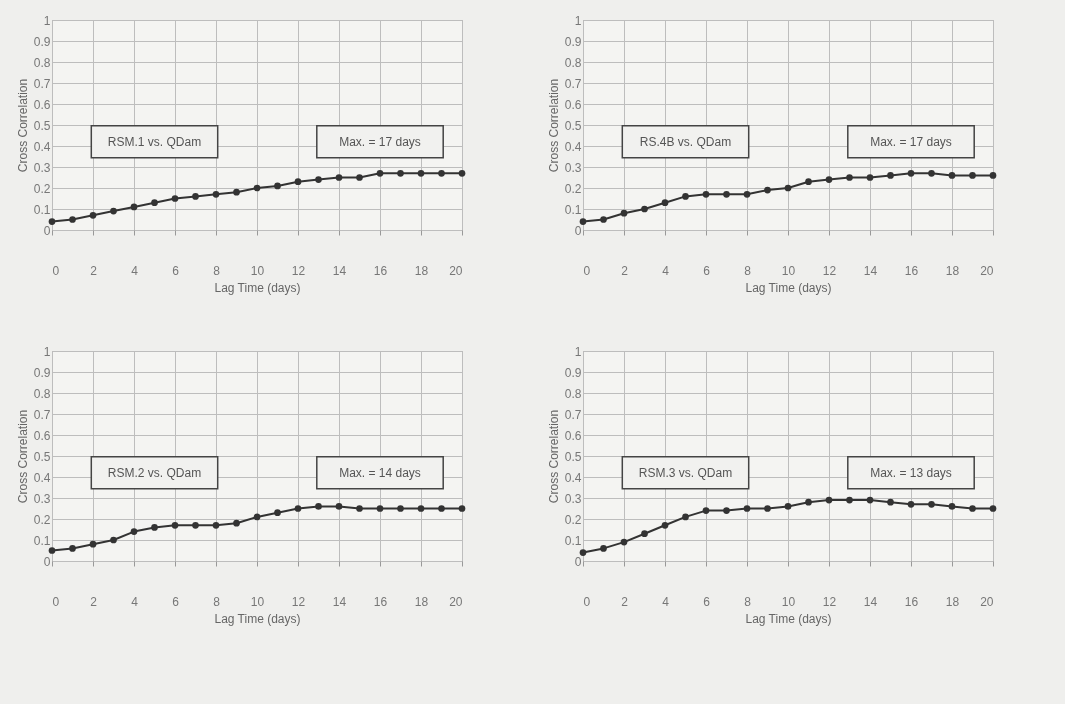  I want to click on y-tick-label: 0.6, so click(573, 435).